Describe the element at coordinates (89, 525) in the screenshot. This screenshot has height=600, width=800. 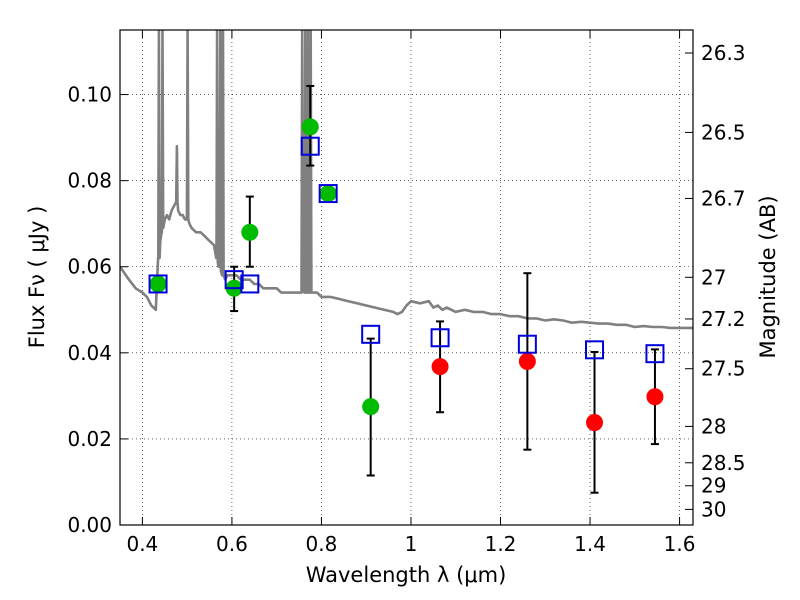
I see `y-tick-label: 0.00` at that location.